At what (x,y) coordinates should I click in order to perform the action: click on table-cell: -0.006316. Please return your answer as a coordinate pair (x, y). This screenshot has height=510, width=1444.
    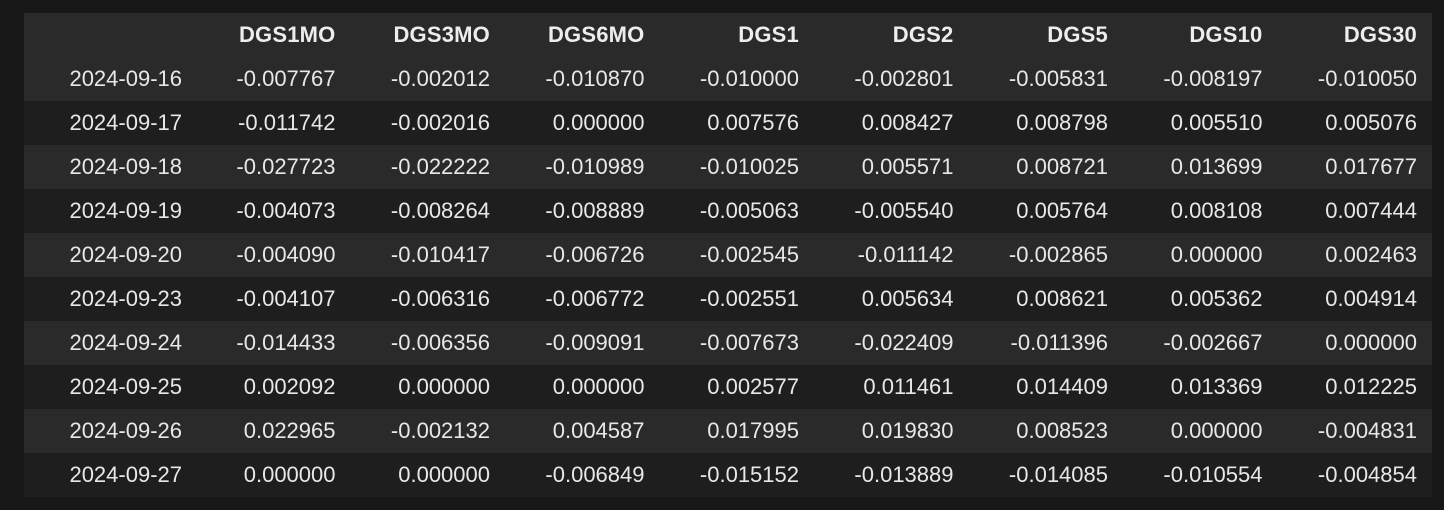
    Looking at the image, I should click on (440, 298).